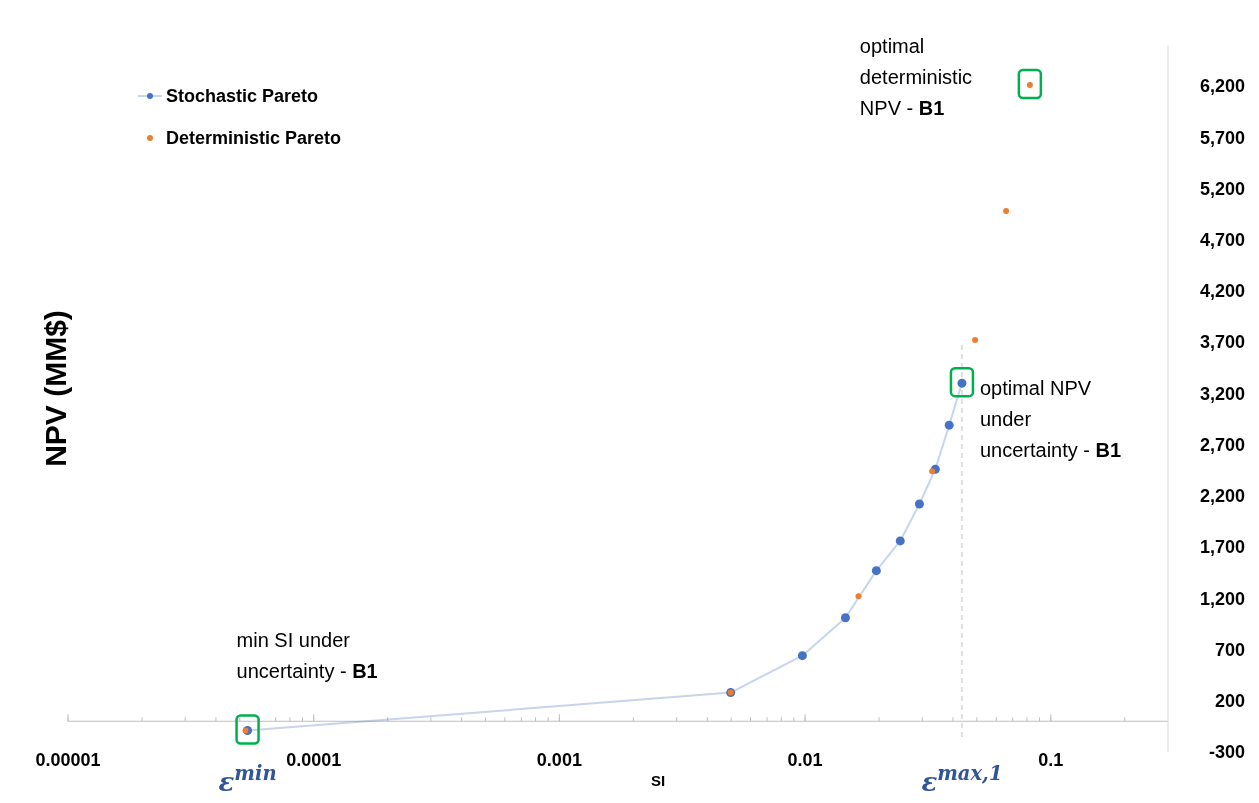 Image resolution: width=1259 pixels, height=803 pixels. Describe the element at coordinates (1222, 547) in the screenshot. I see `y-tick-label: 1,700` at that location.